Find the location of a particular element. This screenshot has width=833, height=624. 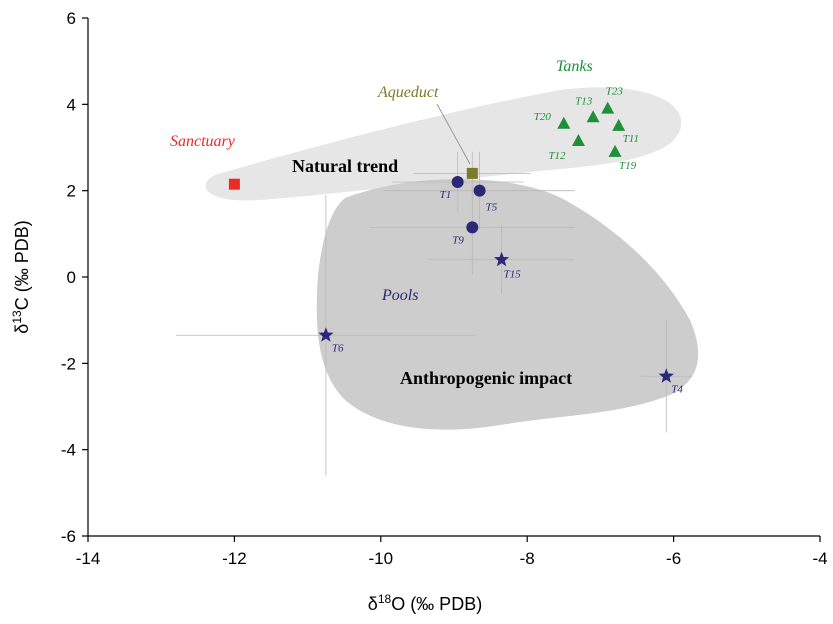

y-axis-title: δ13C (‰ PDB) is located at coordinates (21, 276).